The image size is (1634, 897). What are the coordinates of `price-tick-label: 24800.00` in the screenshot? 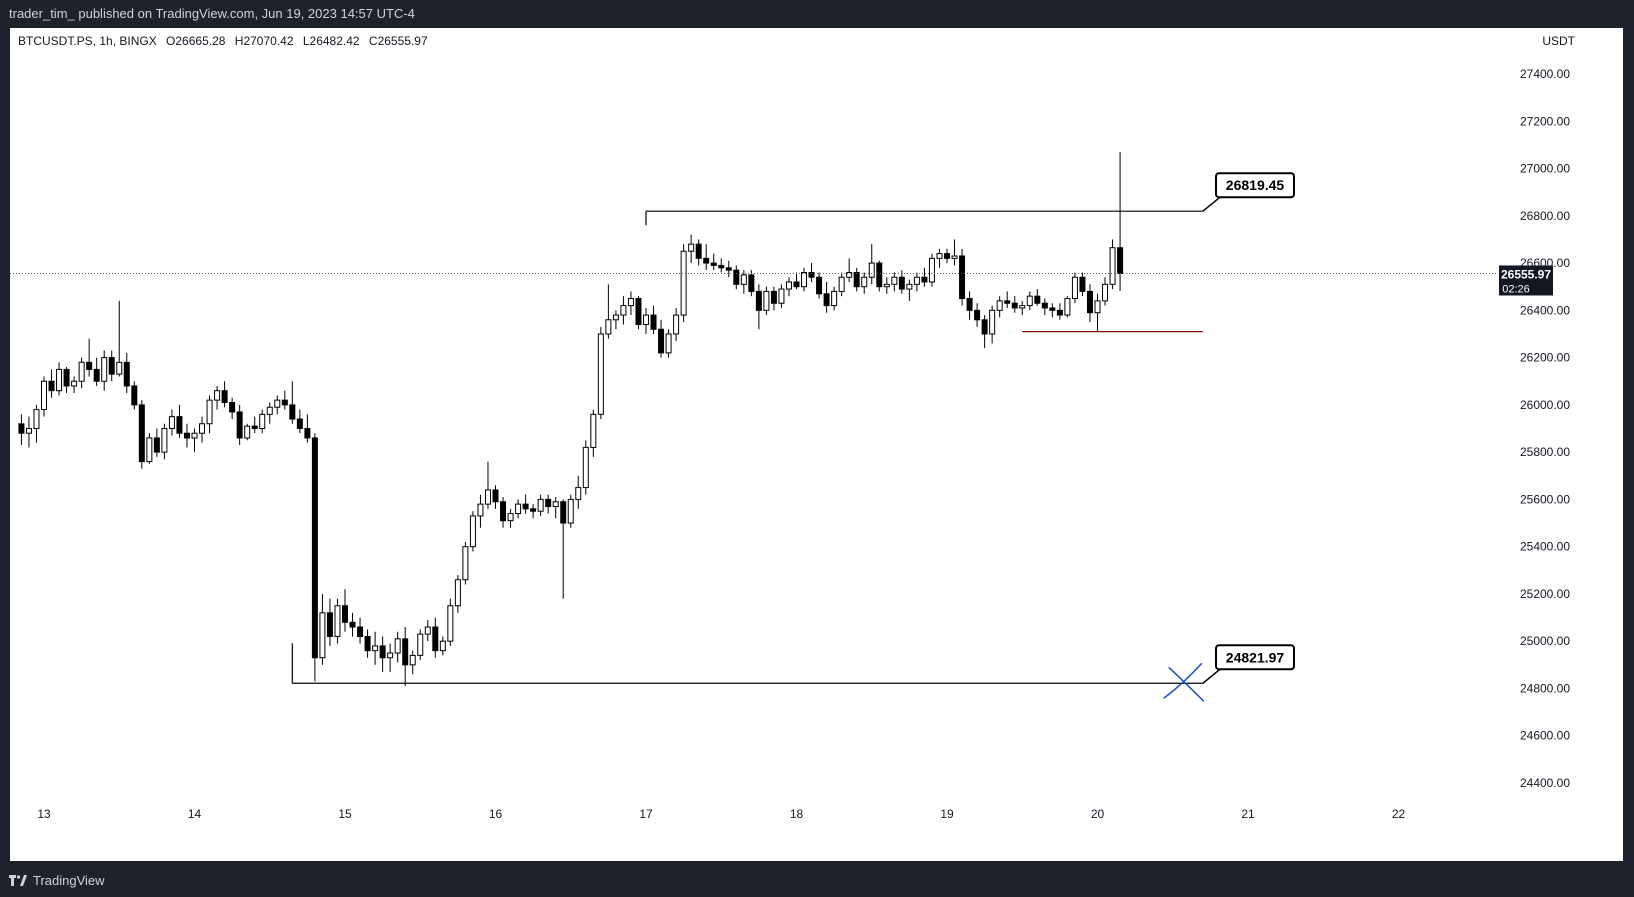 It's located at (1545, 688).